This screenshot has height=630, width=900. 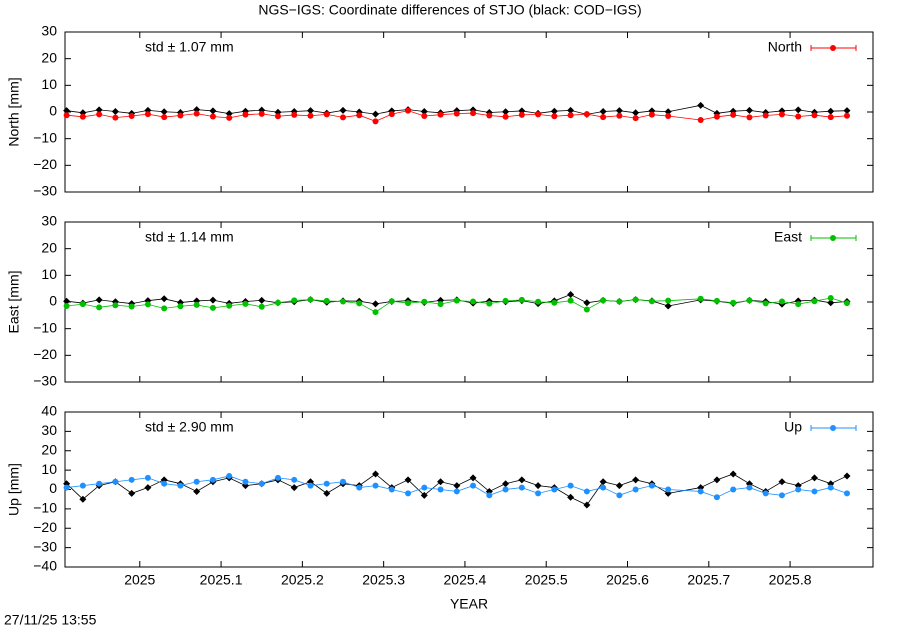 I want to click on series-line, so click(x=457, y=489).